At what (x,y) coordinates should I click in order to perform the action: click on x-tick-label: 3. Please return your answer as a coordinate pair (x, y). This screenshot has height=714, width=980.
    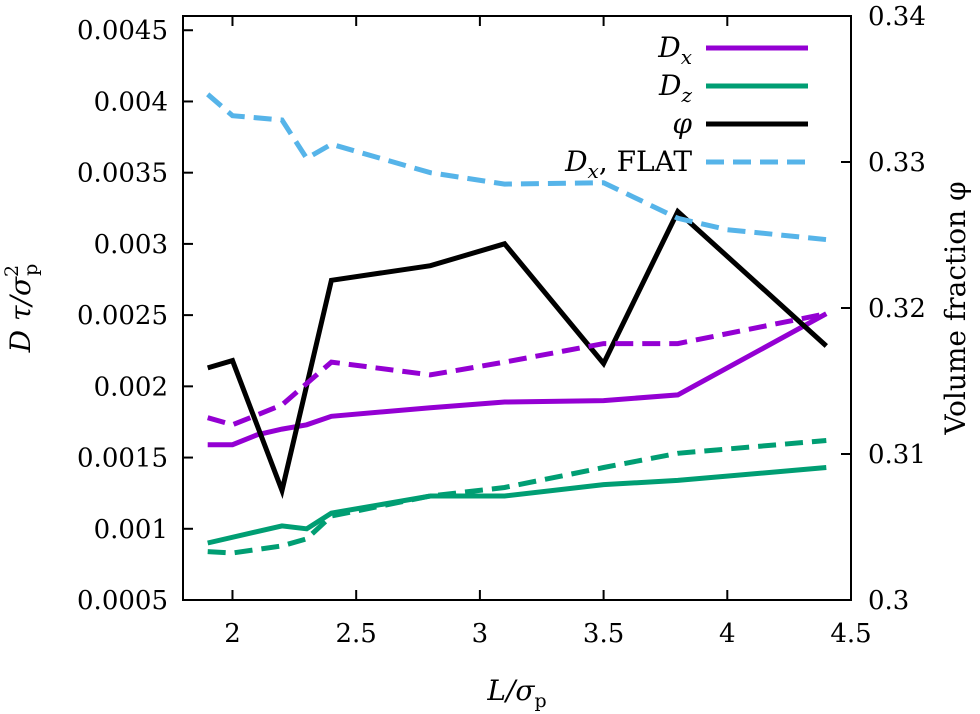
    Looking at the image, I should click on (480, 634).